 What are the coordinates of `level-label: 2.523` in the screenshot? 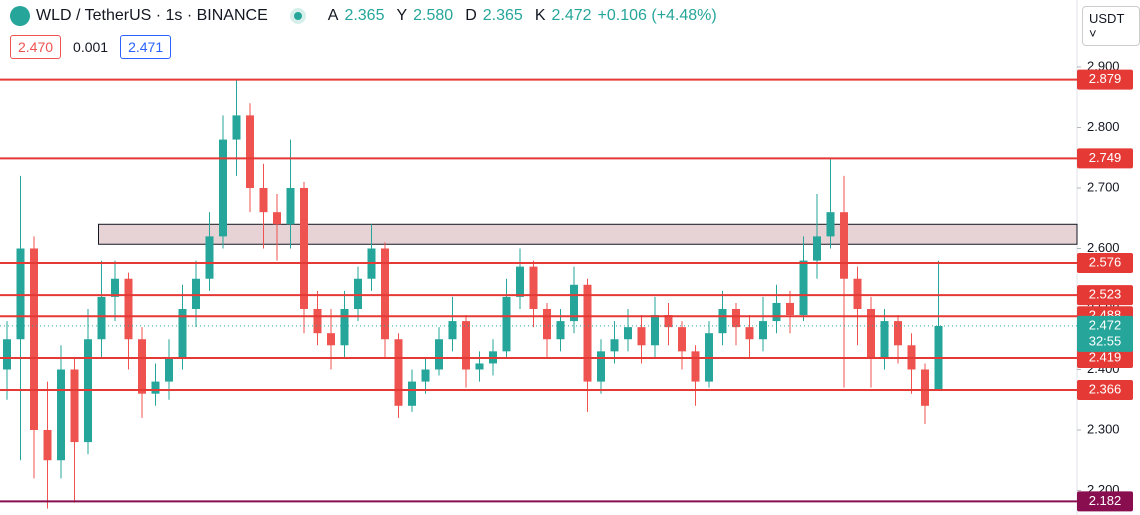 It's located at (1105, 294).